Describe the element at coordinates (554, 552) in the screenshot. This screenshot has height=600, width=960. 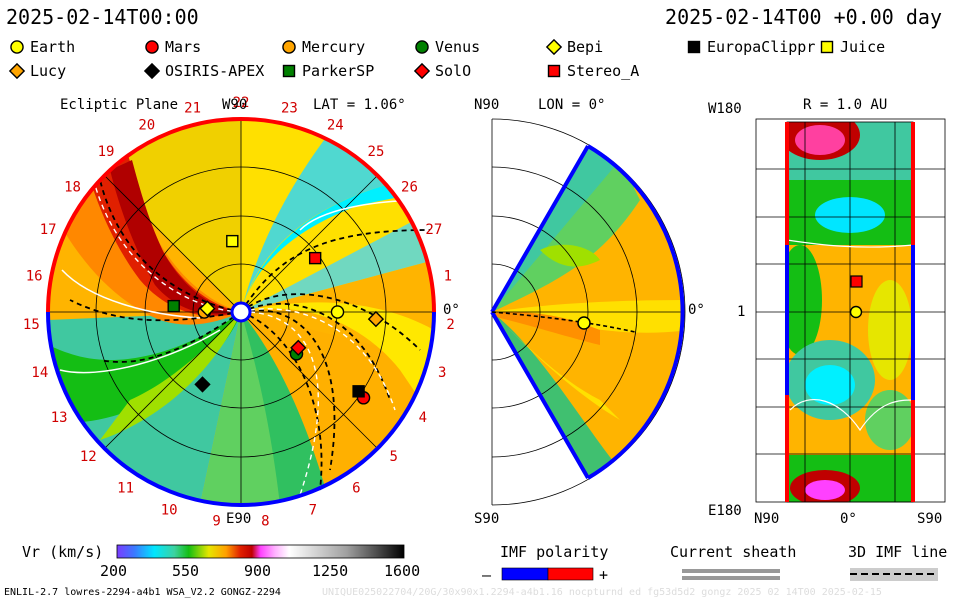
I see `imf-polarity-label: IMF polarity` at that location.